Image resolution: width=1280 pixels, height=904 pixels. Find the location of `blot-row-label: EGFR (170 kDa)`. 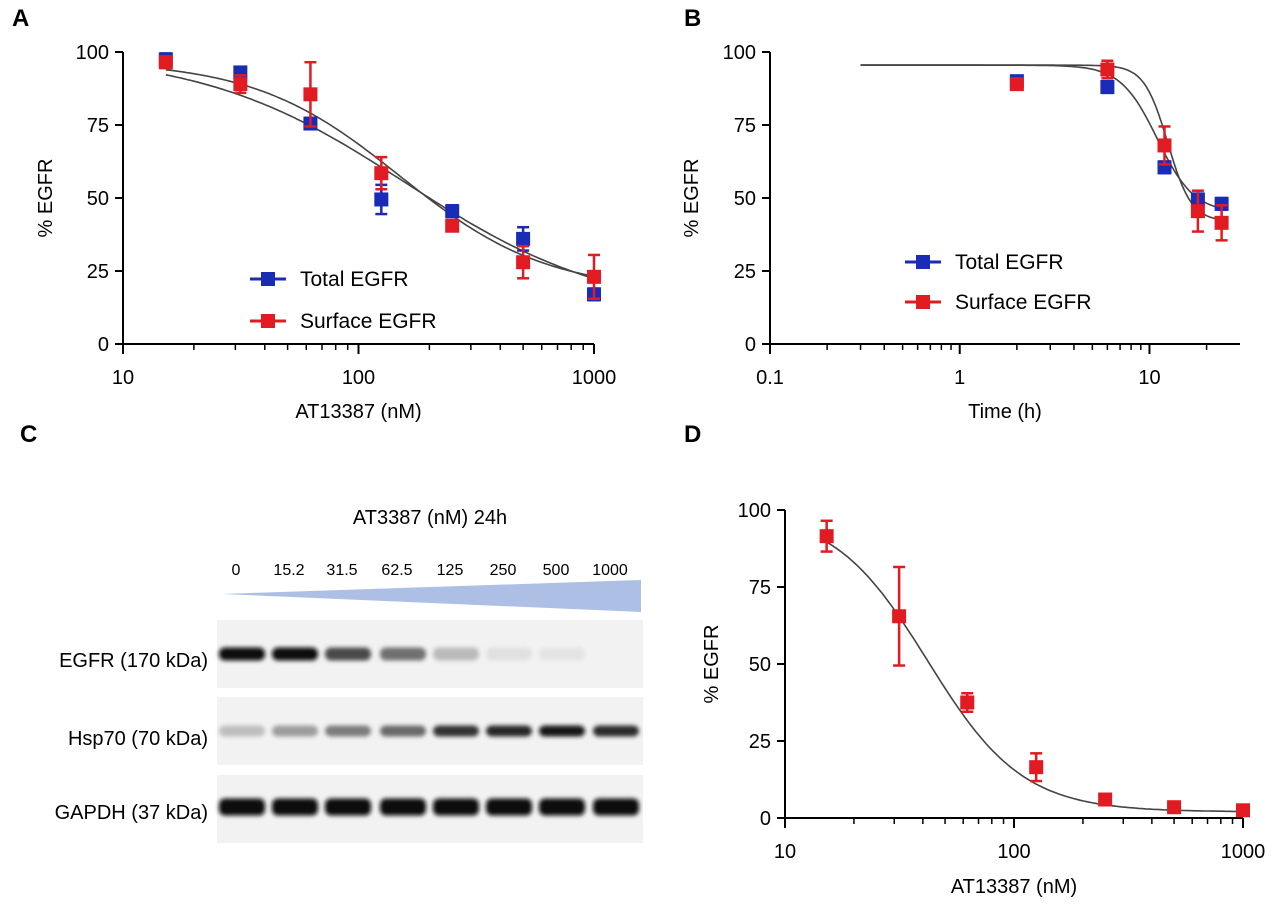

blot-row-label: EGFR (170 kDa) is located at coordinates (133, 661).